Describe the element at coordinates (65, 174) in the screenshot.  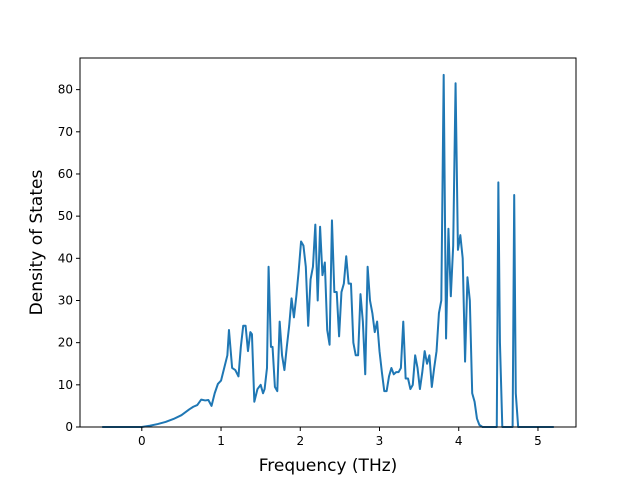
I see `y-tick-label: 60` at that location.